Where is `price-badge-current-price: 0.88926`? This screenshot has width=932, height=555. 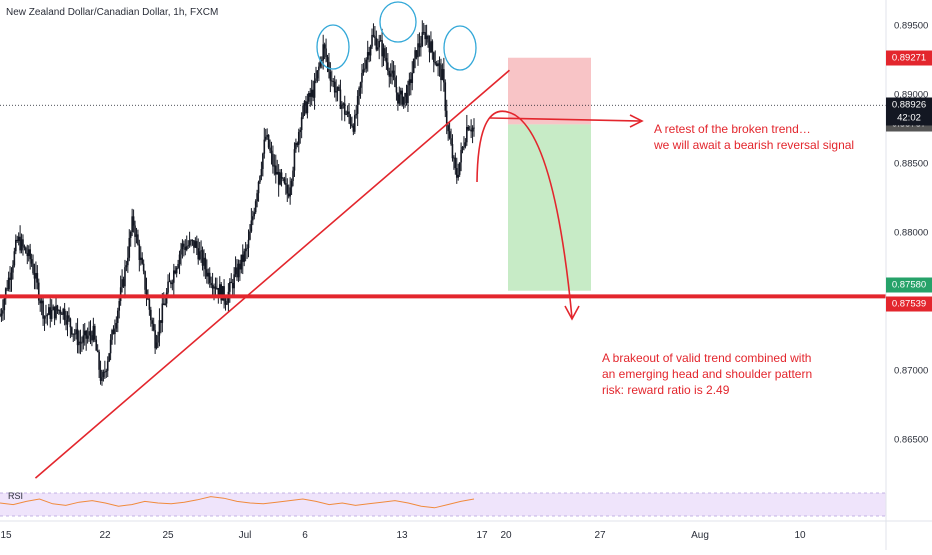
price-badge-current-price: 0.88926 is located at coordinates (909, 105).